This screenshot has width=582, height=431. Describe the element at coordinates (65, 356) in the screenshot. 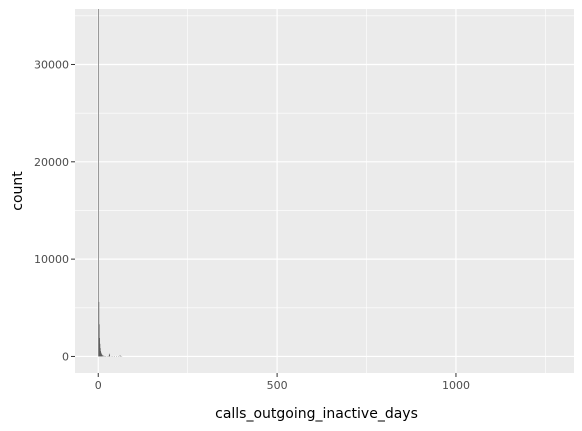

I see `y-tick-label: 0` at that location.